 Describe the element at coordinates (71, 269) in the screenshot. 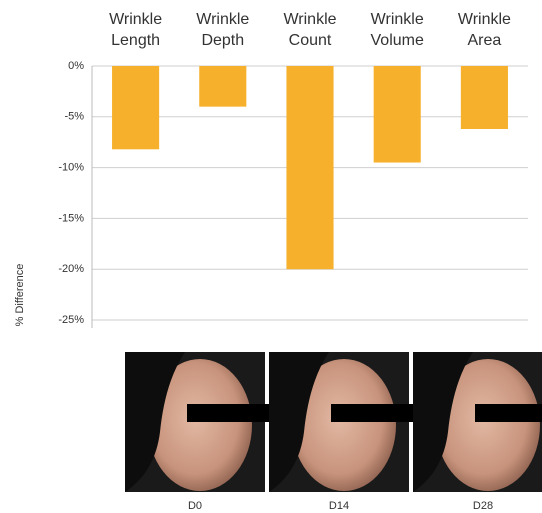

I see `y-tick-label: -20%` at that location.